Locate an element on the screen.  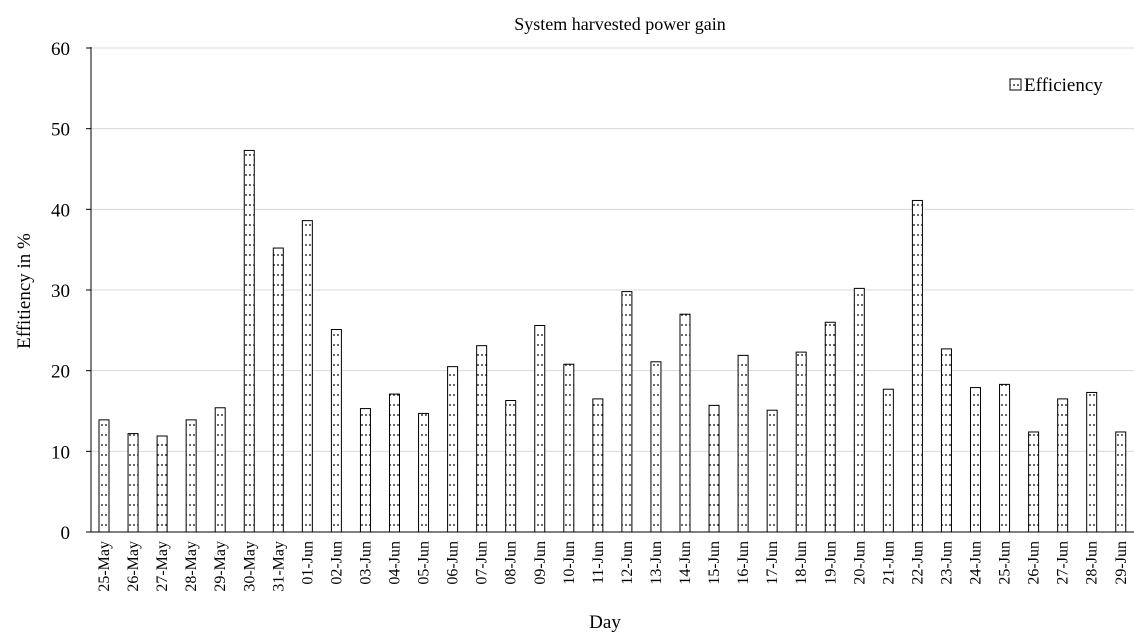
y-tick-labels: 0 10 20 30 40 50 60 is located at coordinates (60, 291).